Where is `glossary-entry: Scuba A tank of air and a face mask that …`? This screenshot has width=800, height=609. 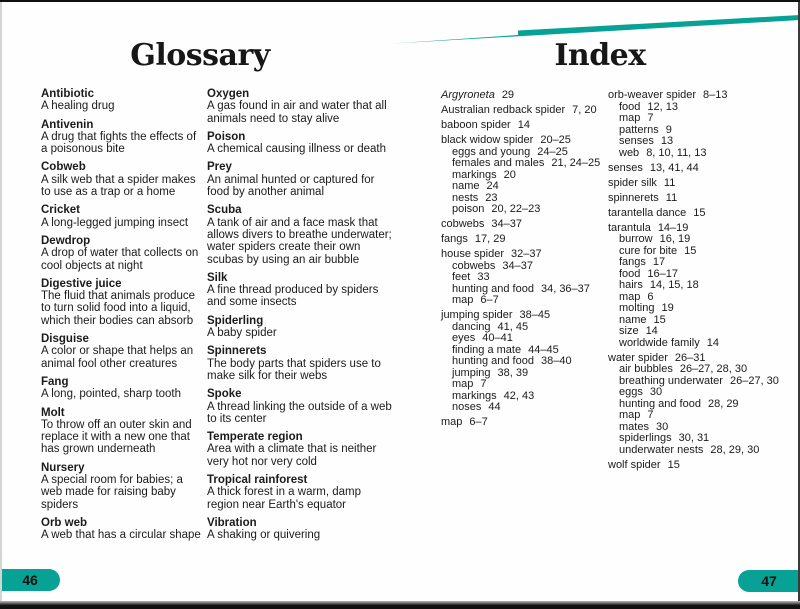
glossary-entry: Scuba A tank of air and a face mask that … is located at coordinates (301, 234).